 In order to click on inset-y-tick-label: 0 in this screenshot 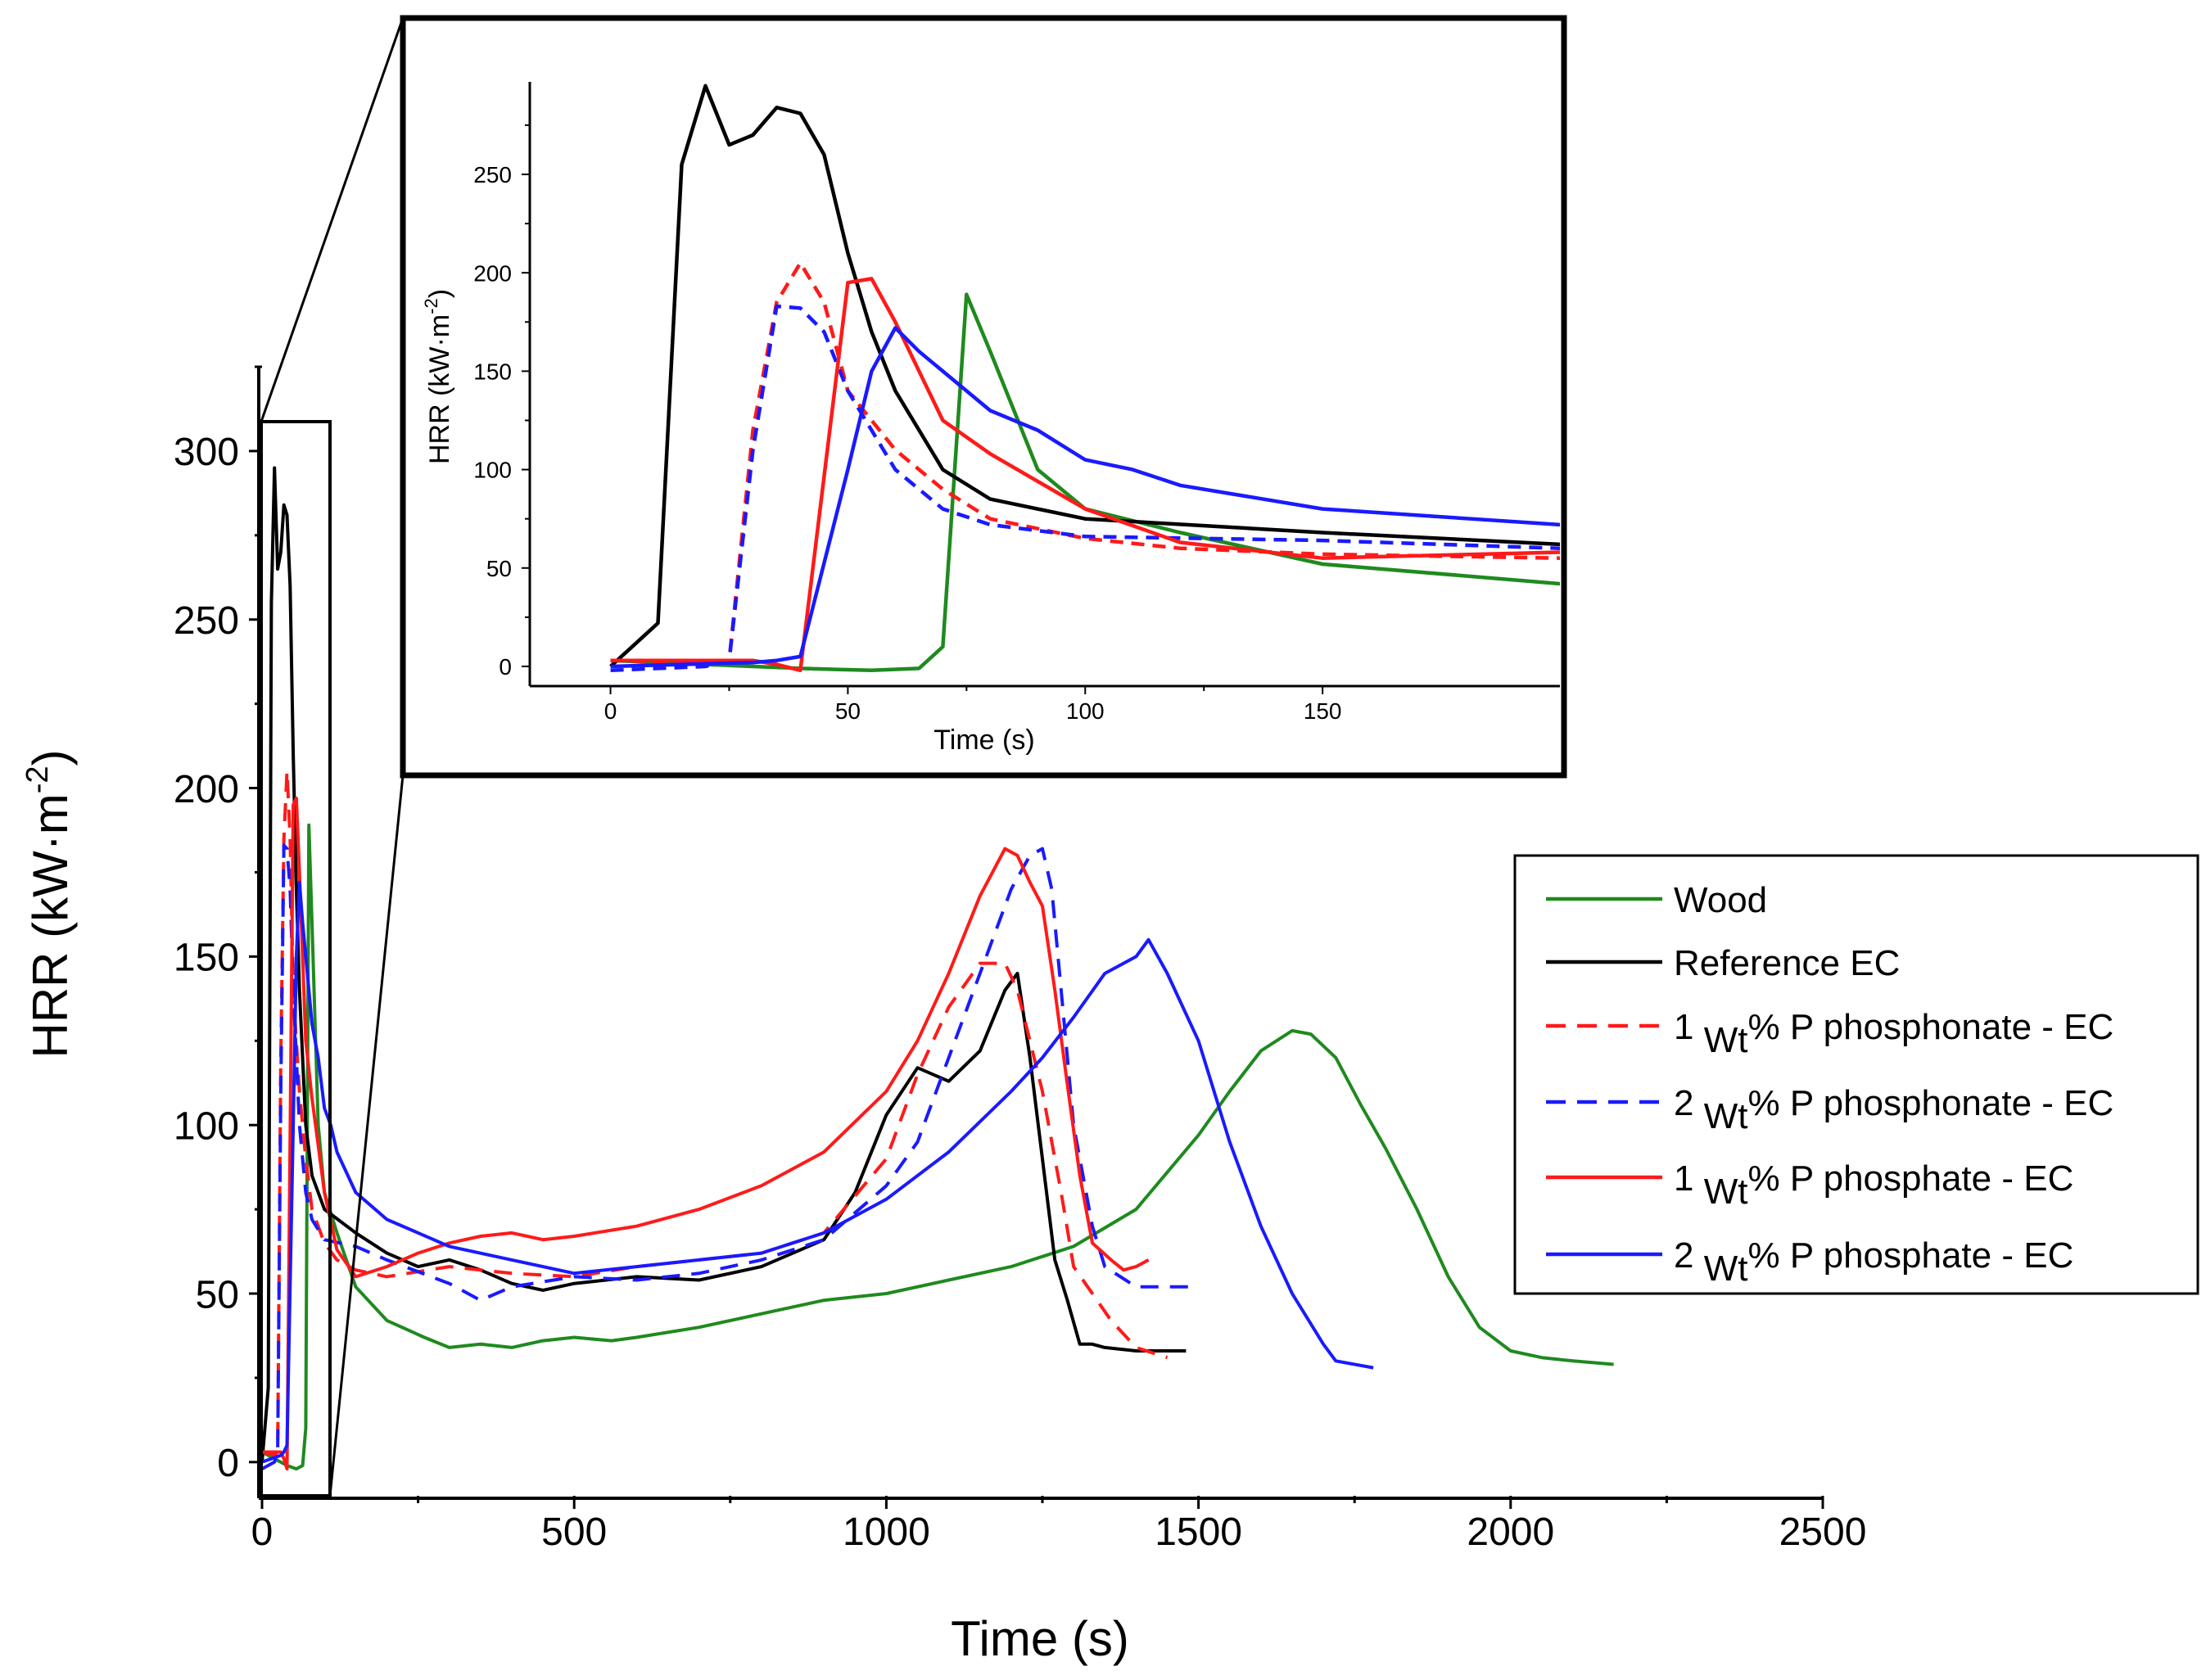, I will do `click(505, 667)`.